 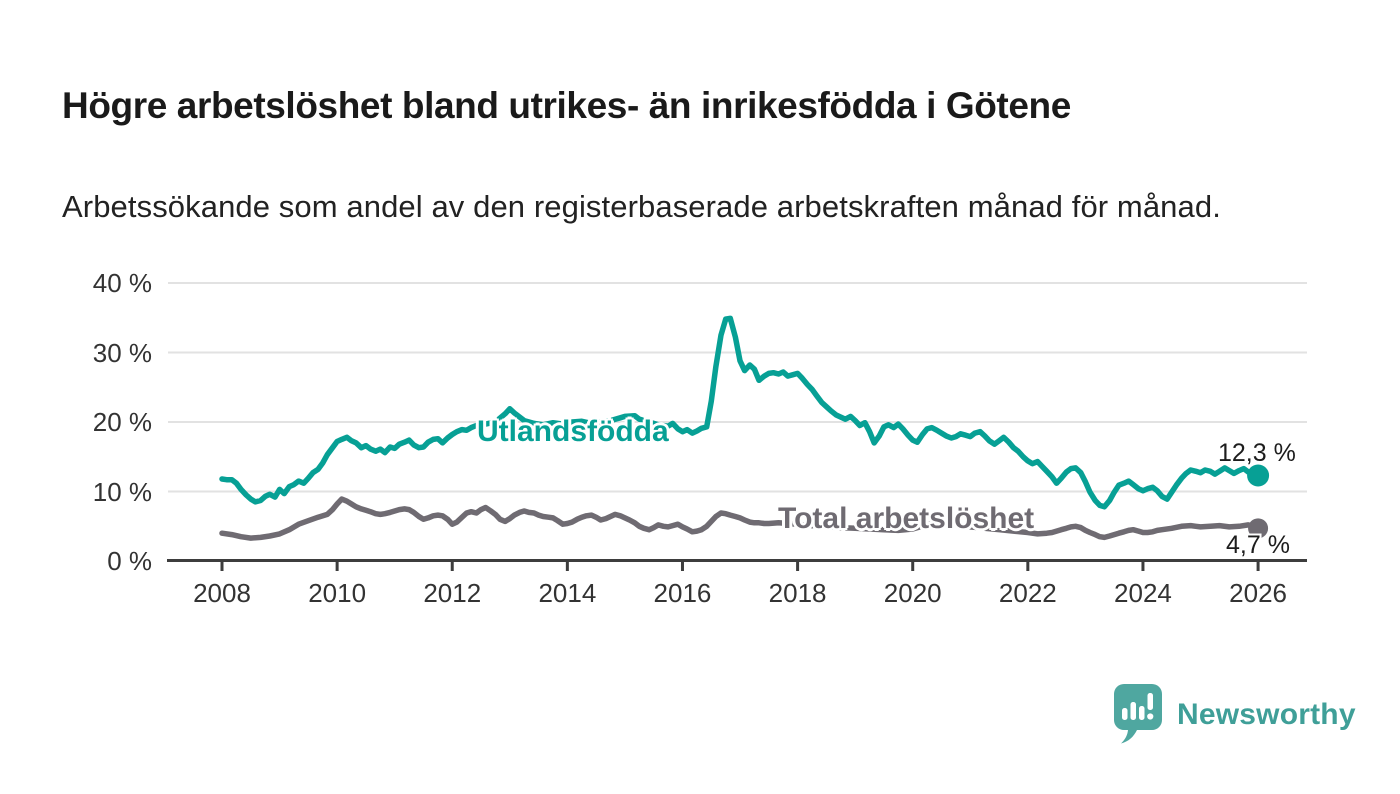 What do you see at coordinates (912, 593) in the screenshot?
I see `x-axis-label-2020: 2020` at bounding box center [912, 593].